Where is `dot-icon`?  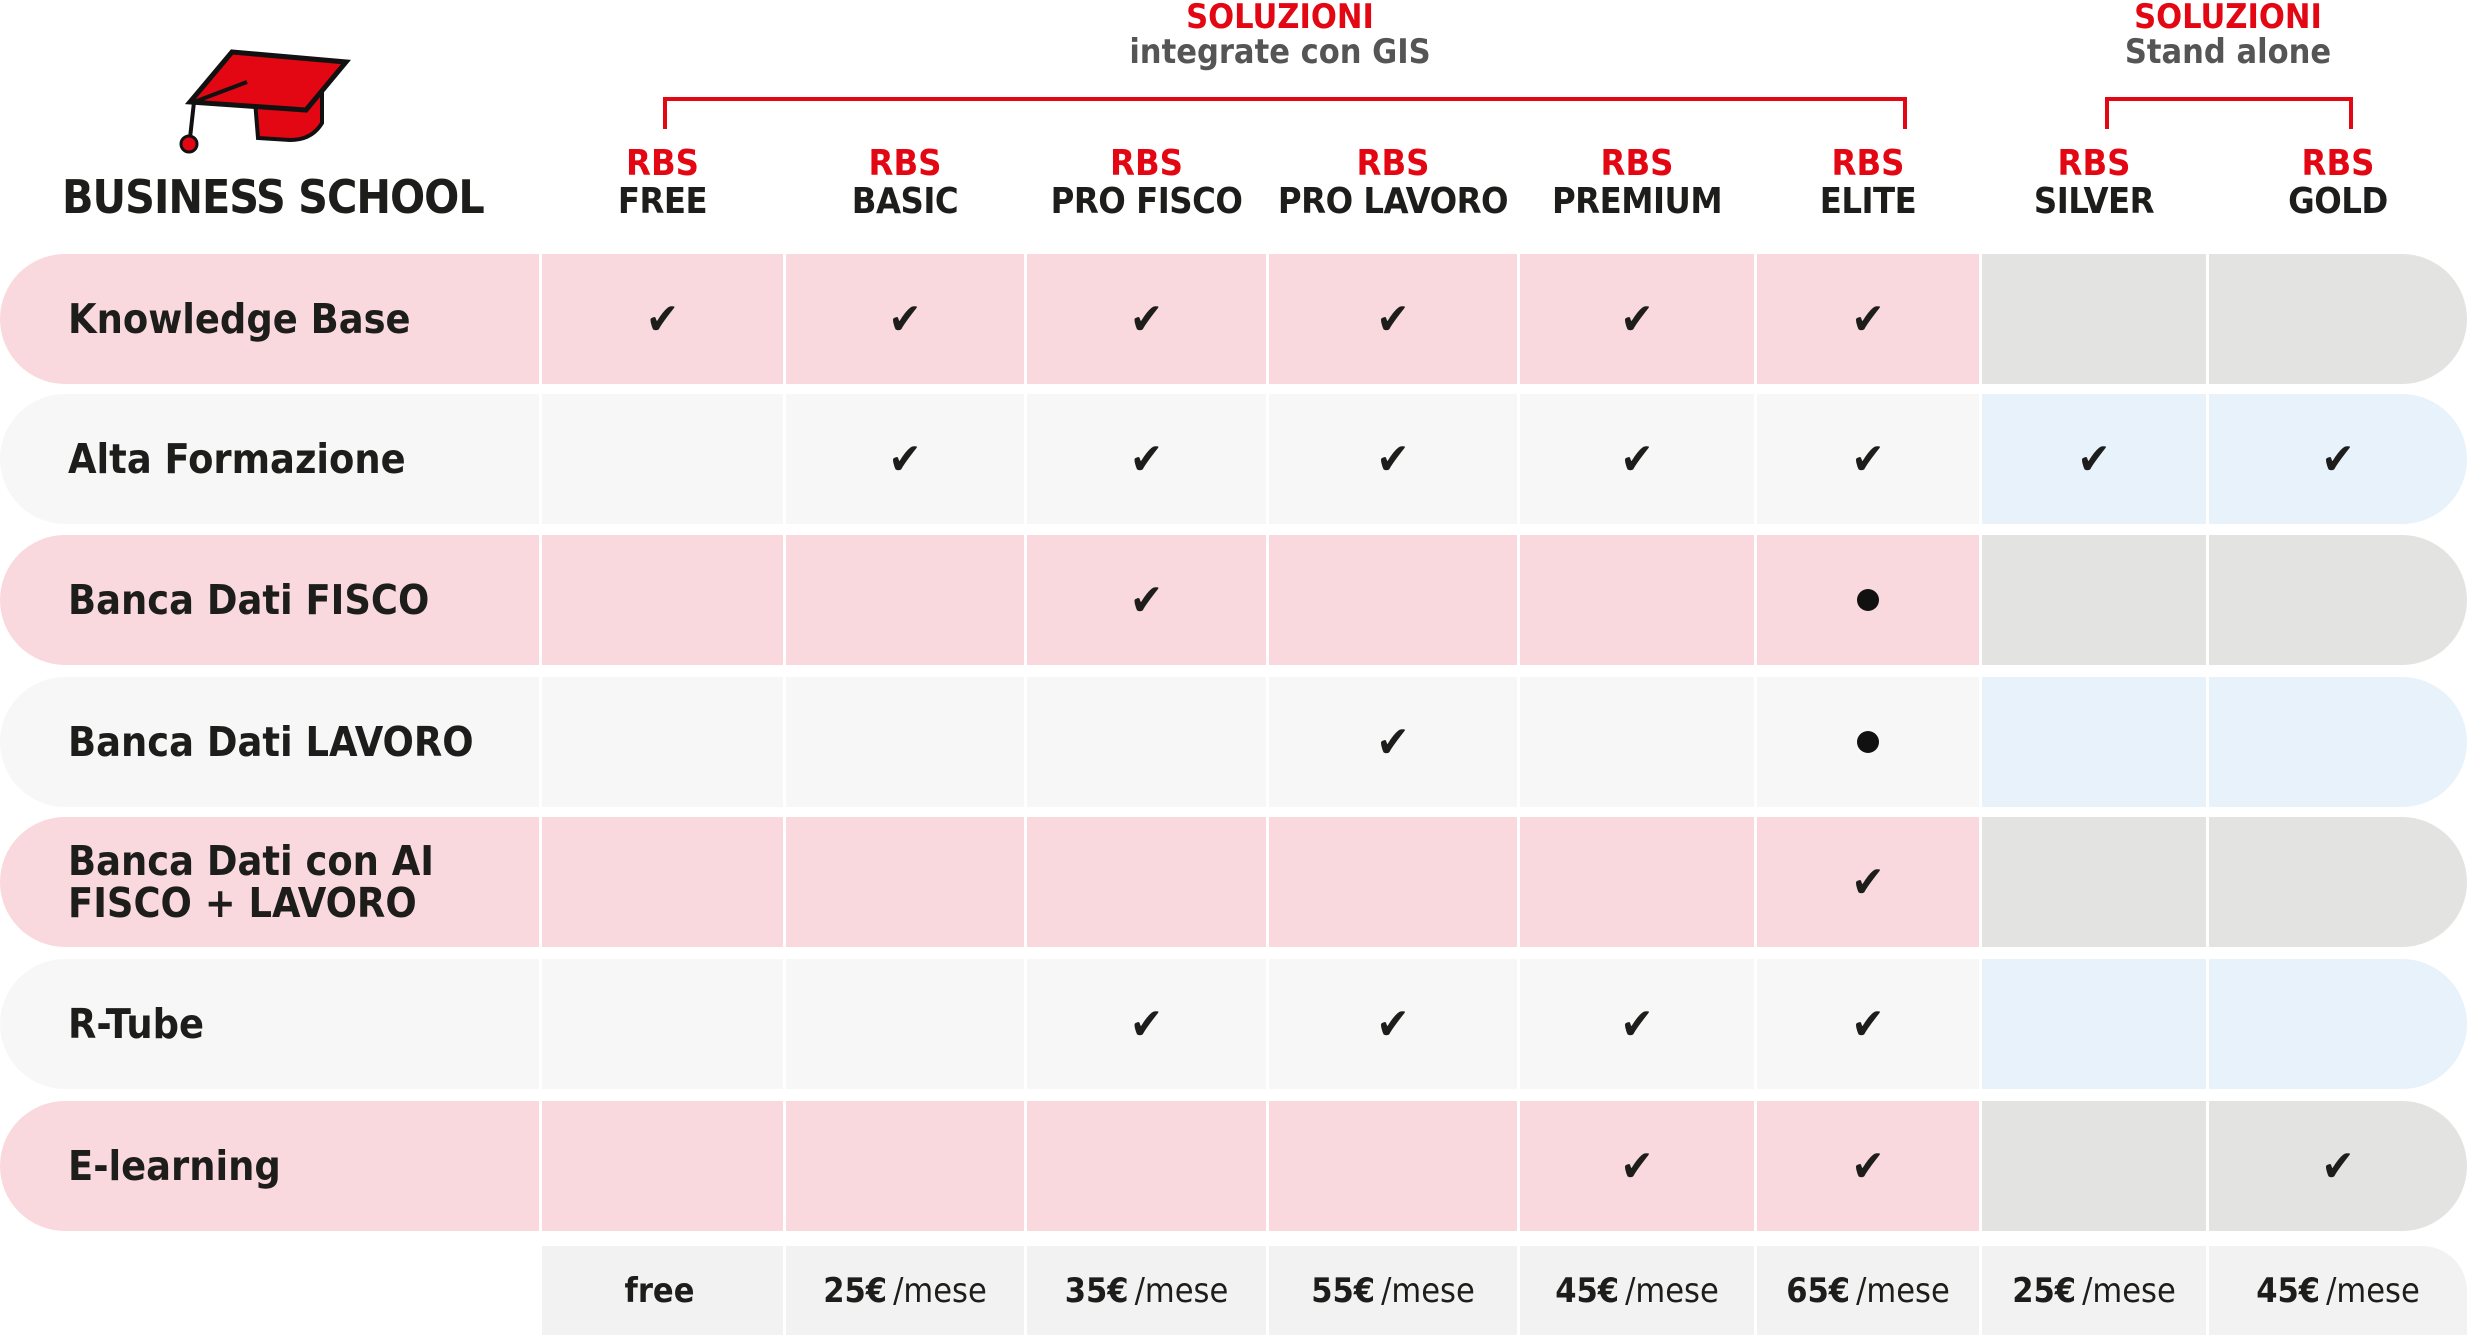 dot-icon is located at coordinates (1868, 600).